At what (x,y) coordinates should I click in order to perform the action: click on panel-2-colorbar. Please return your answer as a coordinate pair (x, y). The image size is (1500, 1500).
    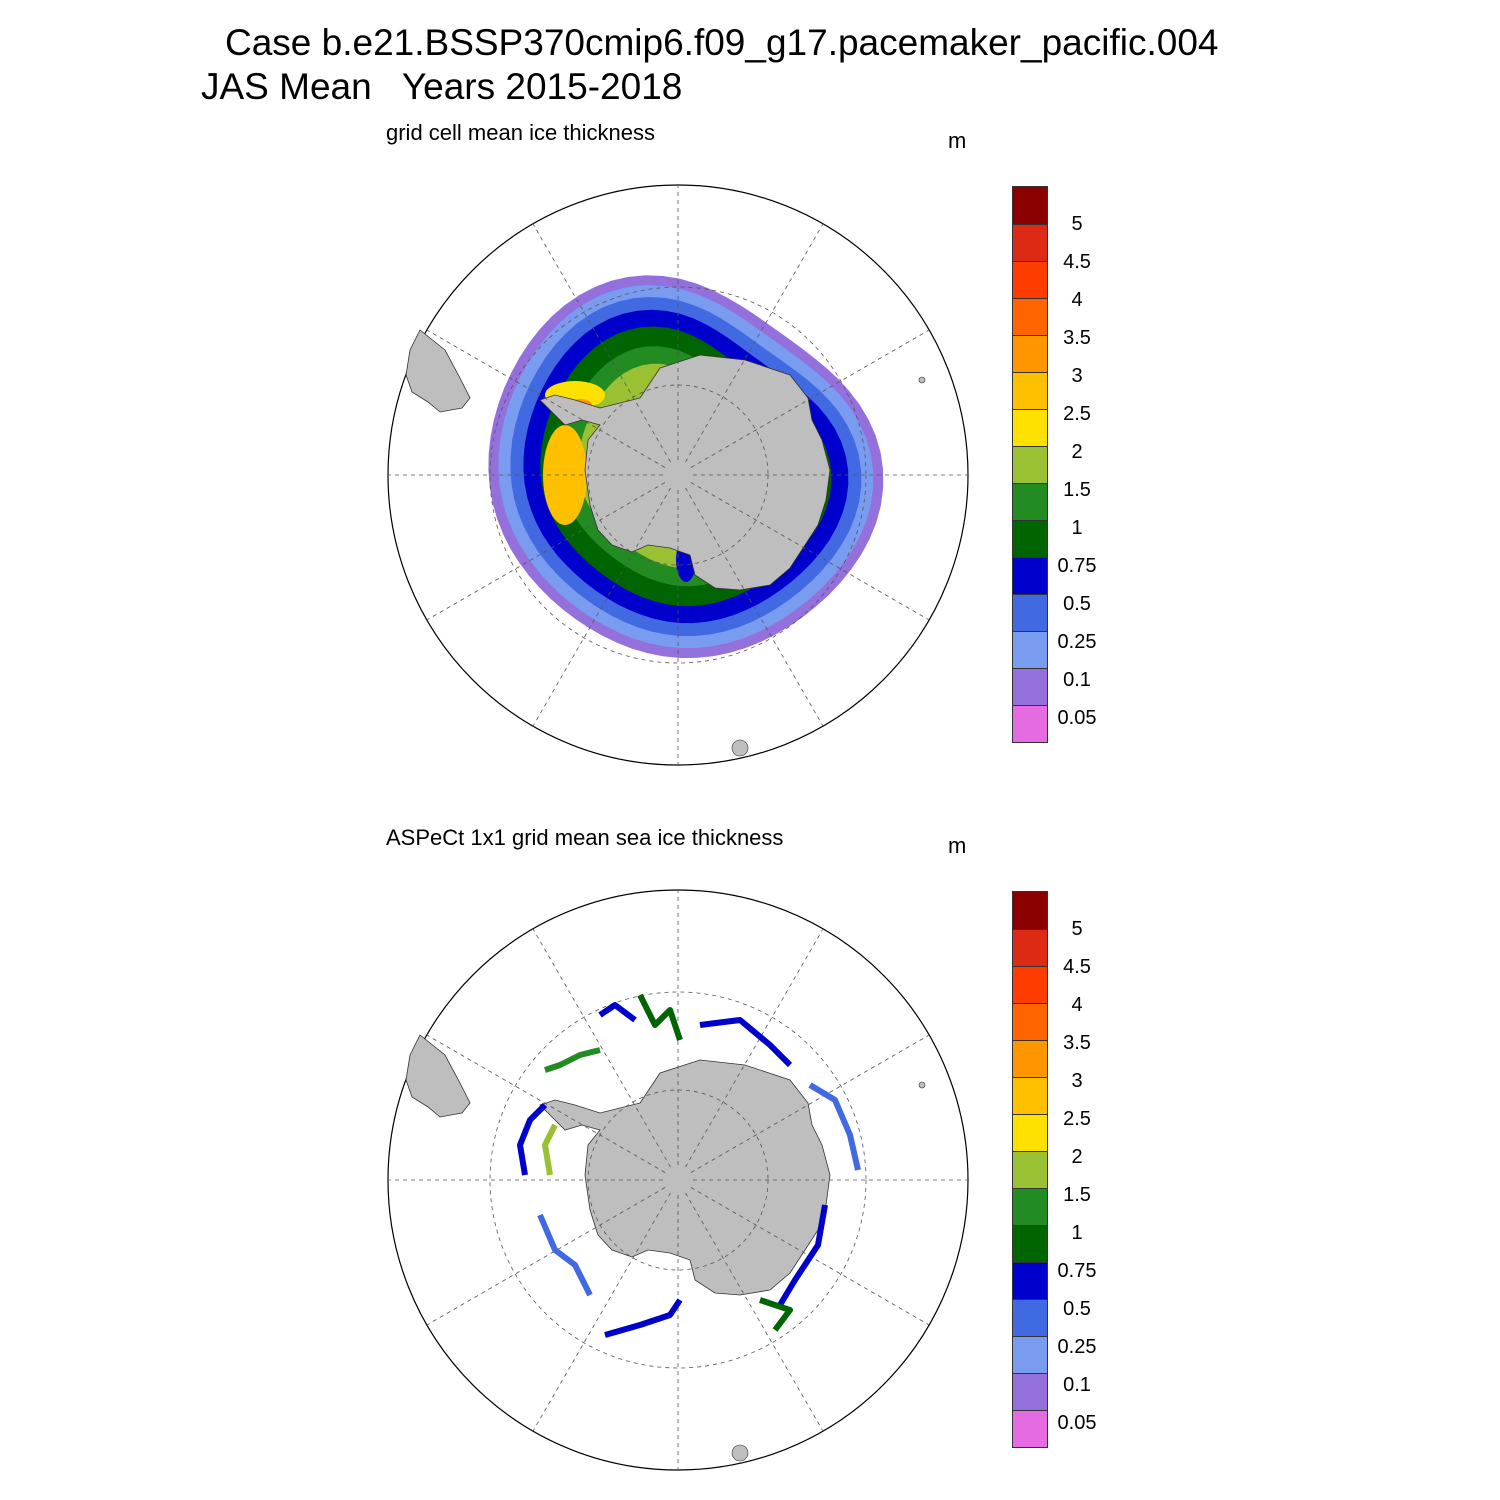
    Looking at the image, I should click on (1030, 1169).